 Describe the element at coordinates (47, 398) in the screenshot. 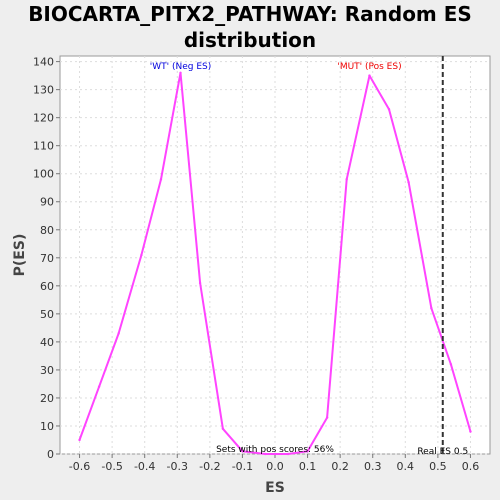

I see `y-tick-label: 20` at that location.